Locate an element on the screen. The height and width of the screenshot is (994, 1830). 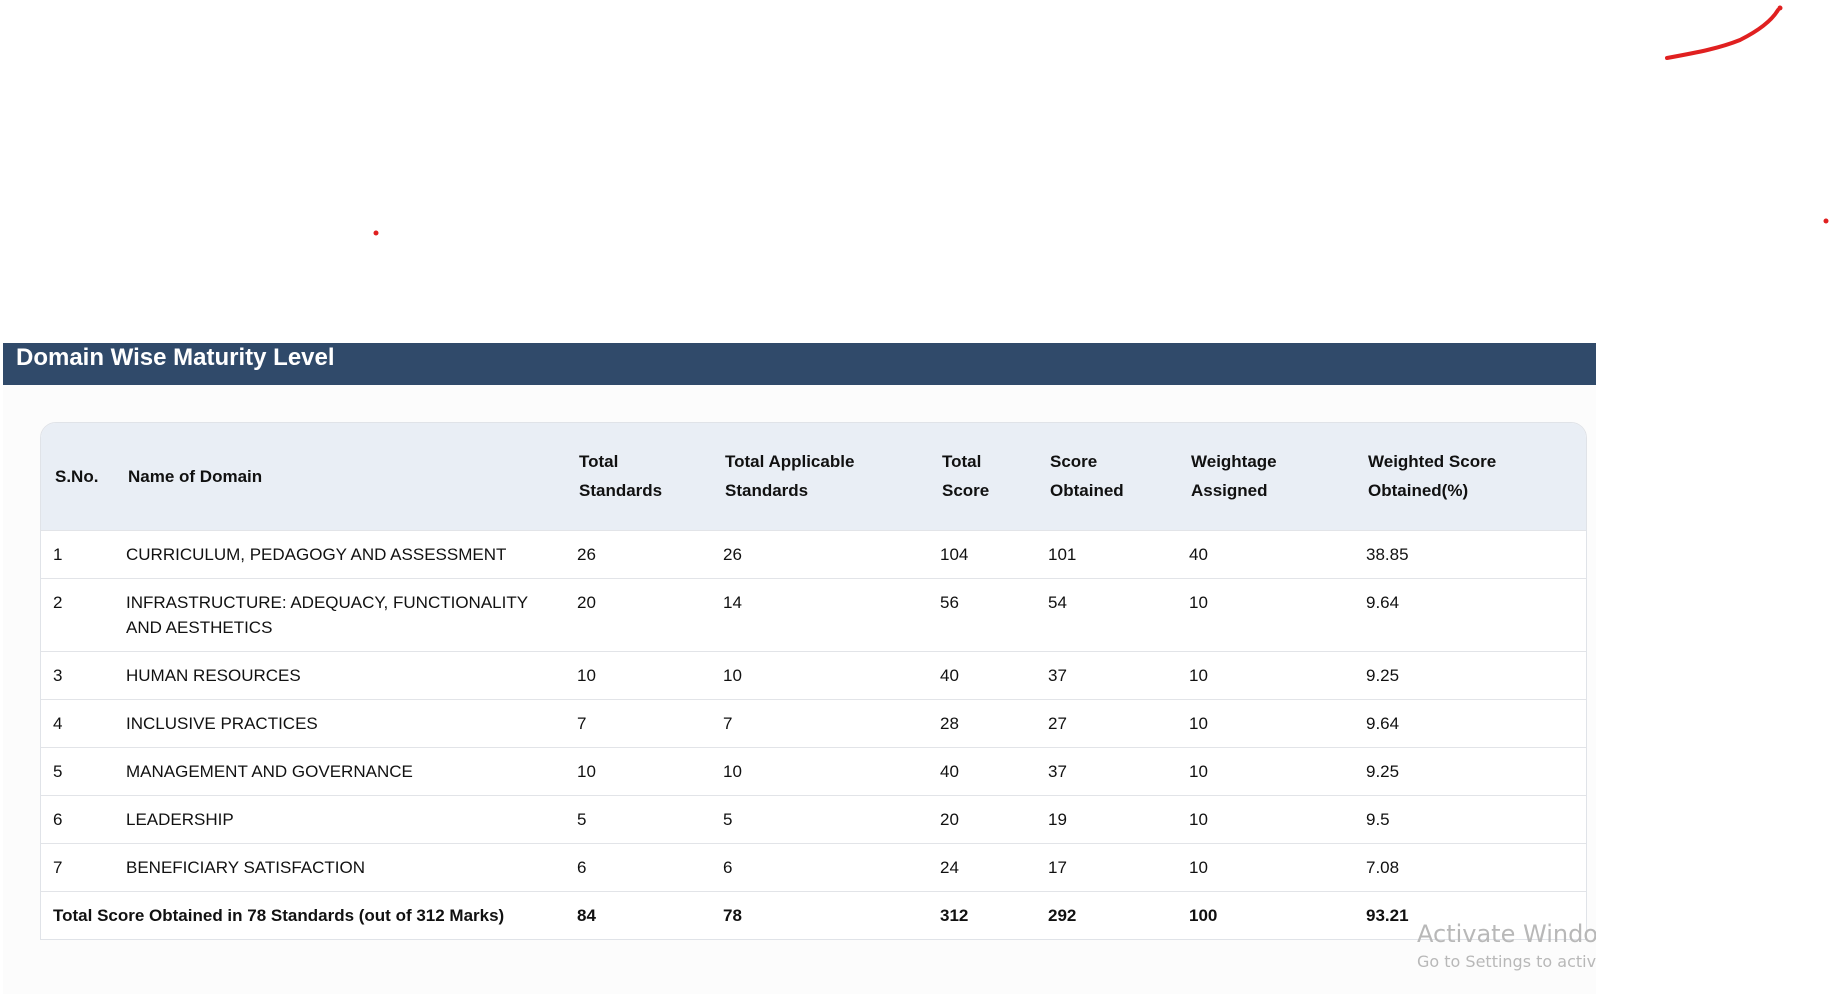
table-row: 7 BENEFICIARY SATISFACTION 6 6 24 17 10 7.08 is located at coordinates (813, 866).